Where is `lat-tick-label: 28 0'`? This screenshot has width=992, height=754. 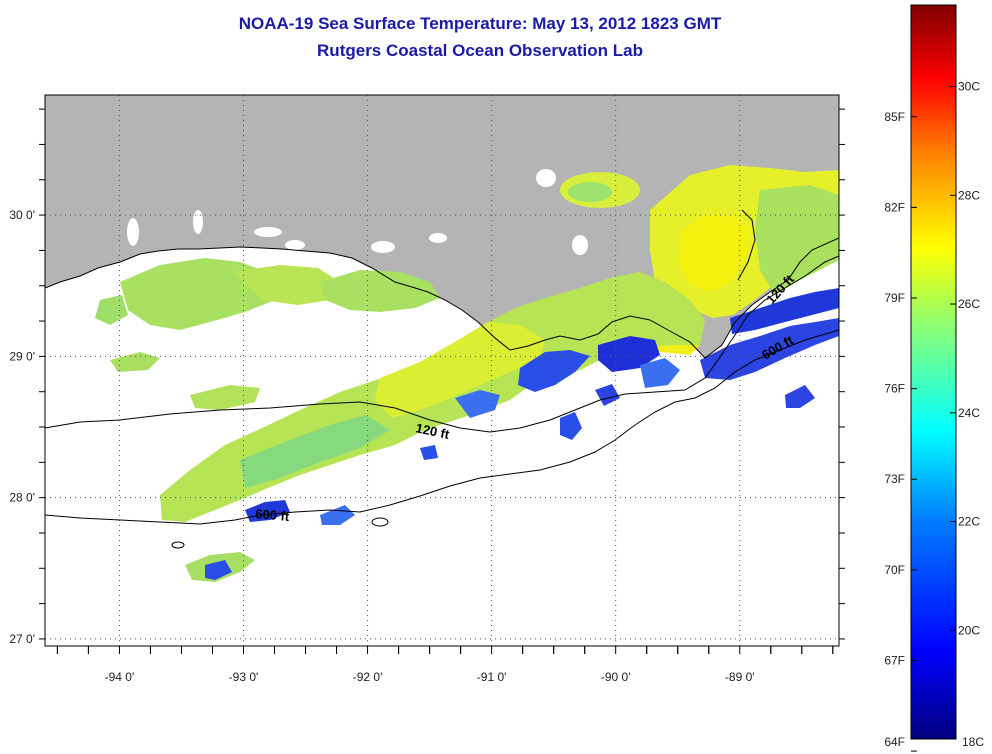 lat-tick-label: 28 0' is located at coordinates (22, 498).